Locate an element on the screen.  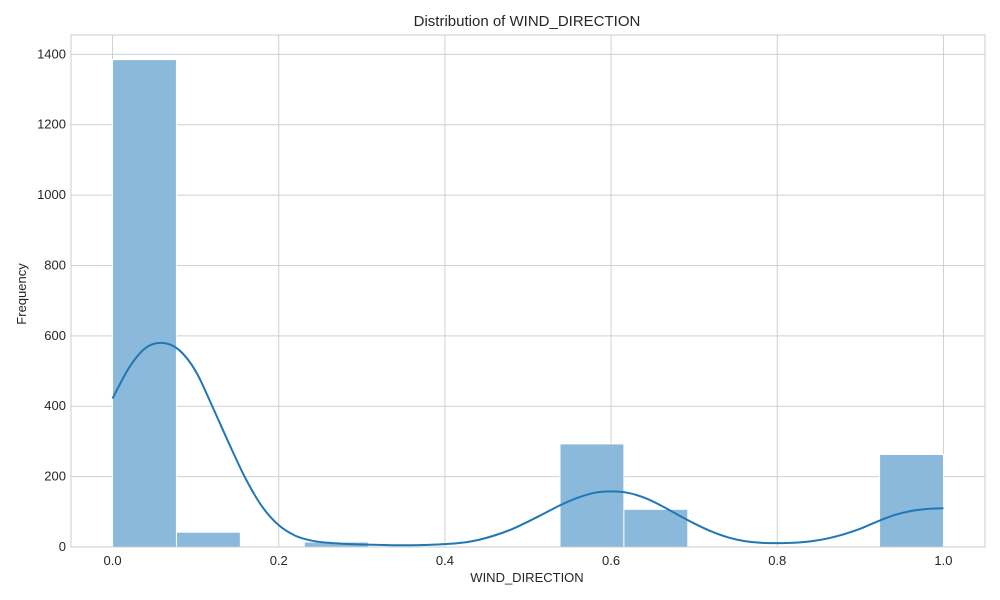
x-tick-label: 0.6 is located at coordinates (611, 560).